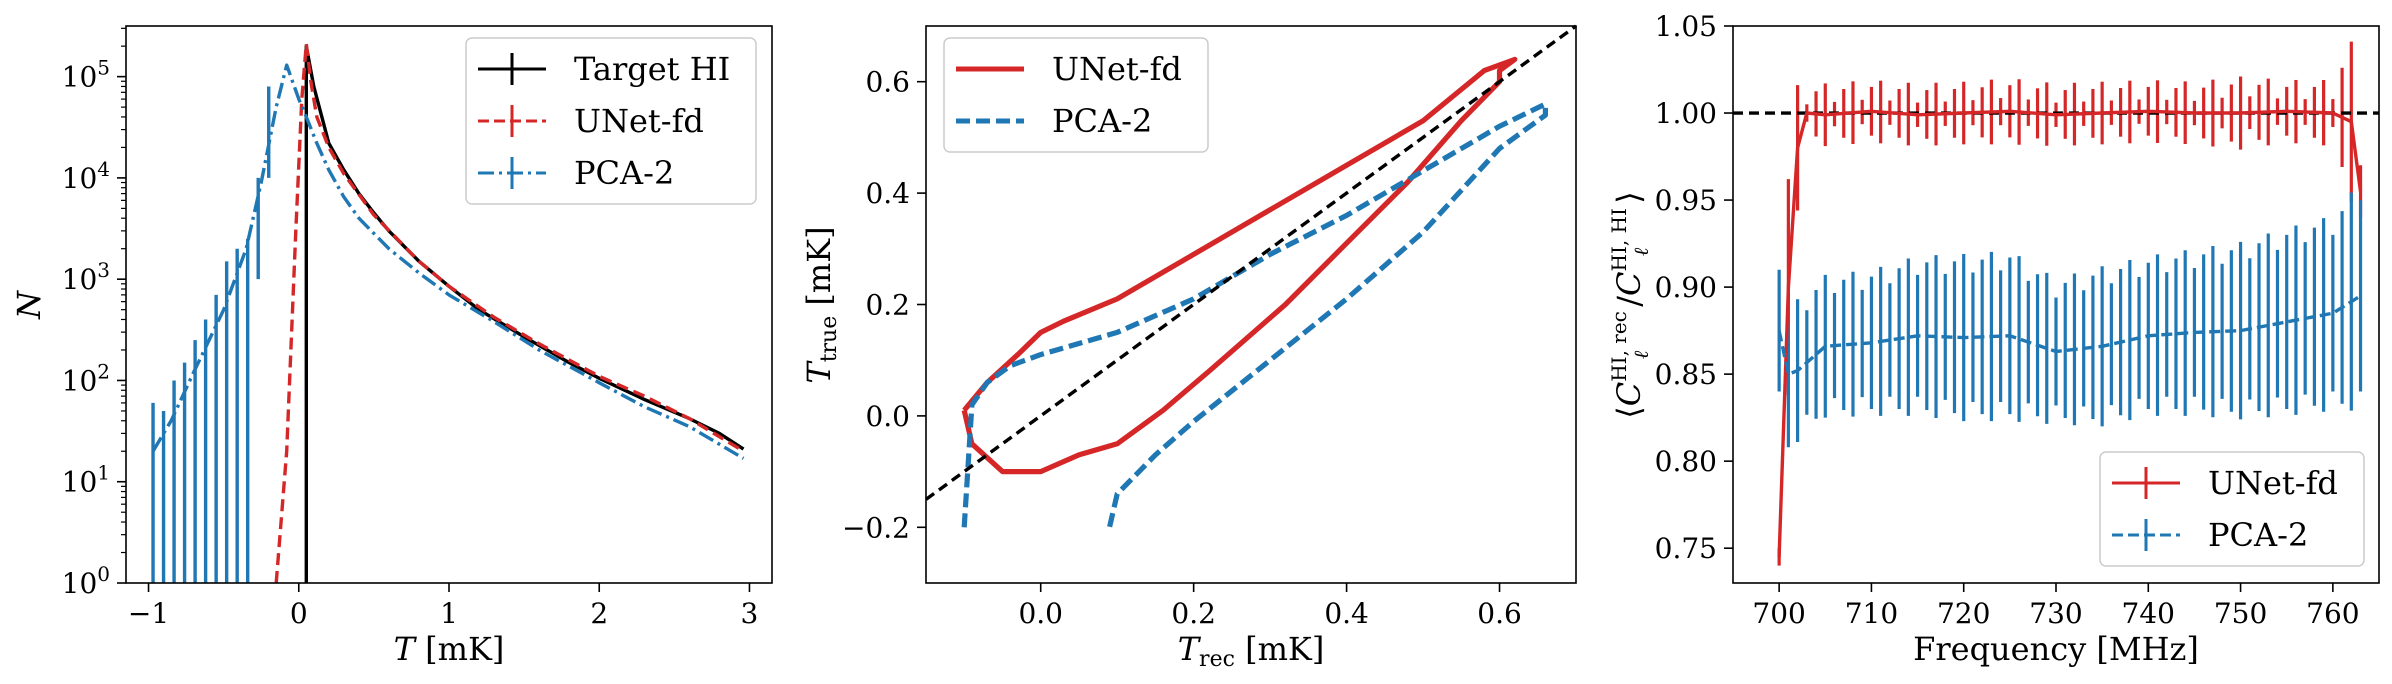 The width and height of the screenshot is (2392, 684). I want to click on y-tick-label: 0.4, so click(887, 193).